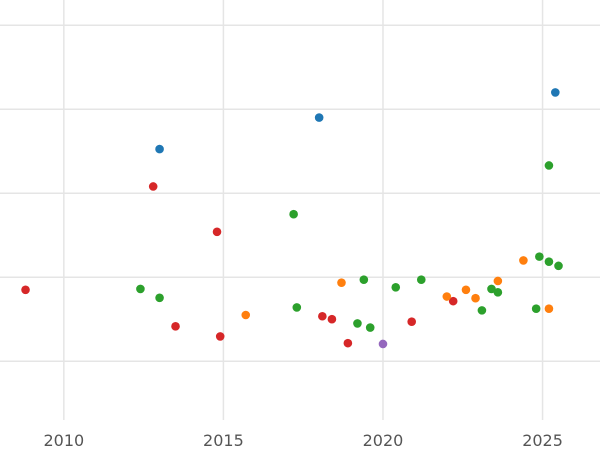  Describe the element at coordinates (223, 440) in the screenshot. I see `x-tick-label-2015: 2015` at that location.